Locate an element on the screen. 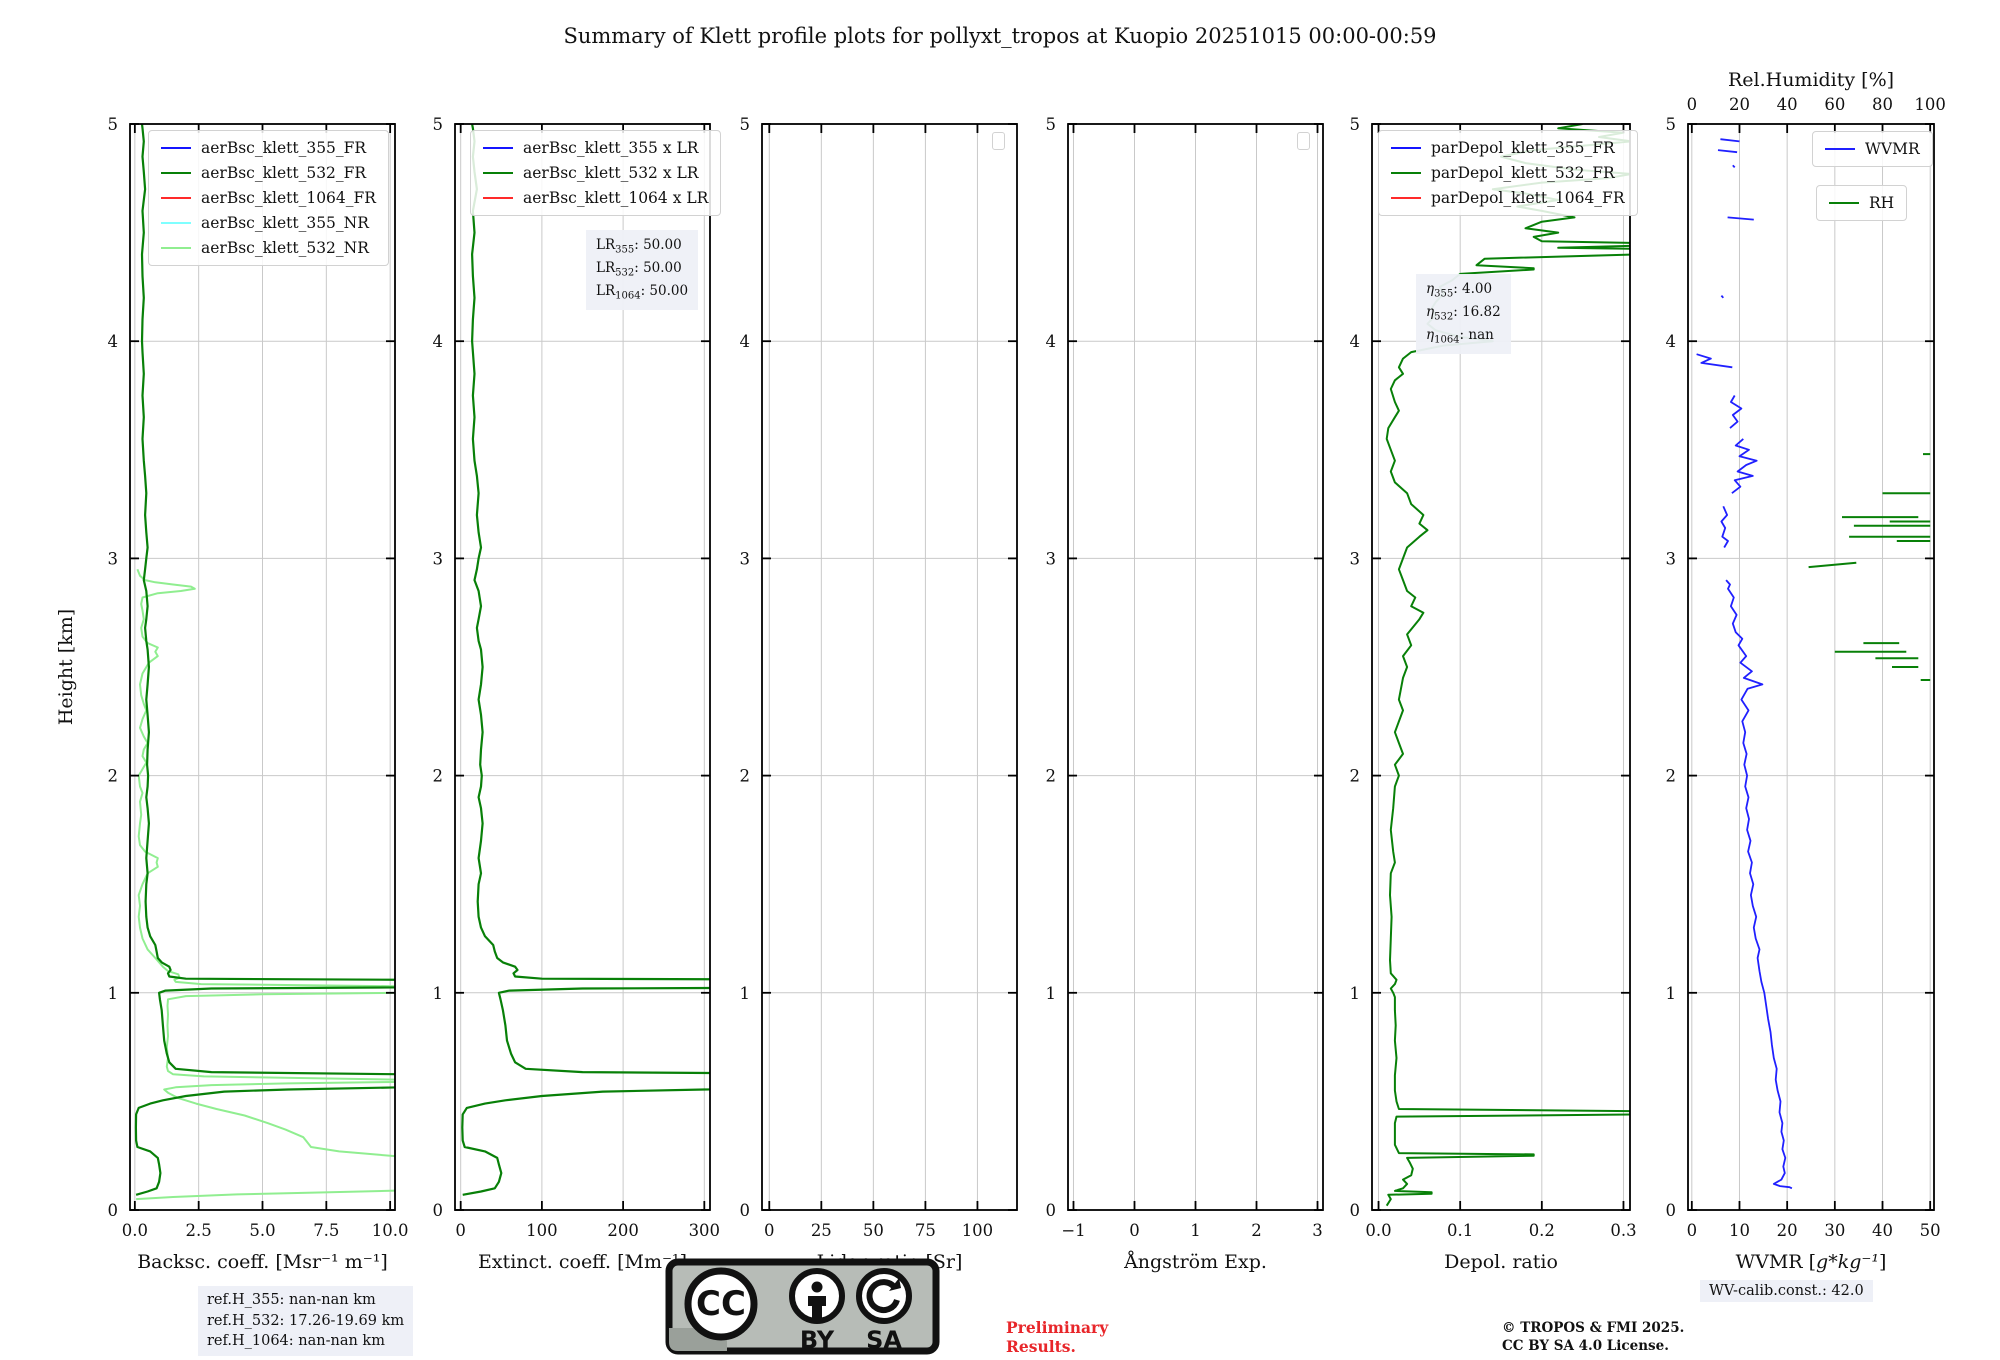 The height and width of the screenshot is (1360, 2000). panel-depol-ratio: 0.0 0.1 0.2 0.3 0 1 2 3 4 5 Depol. ratio is located at coordinates (1493, 694).